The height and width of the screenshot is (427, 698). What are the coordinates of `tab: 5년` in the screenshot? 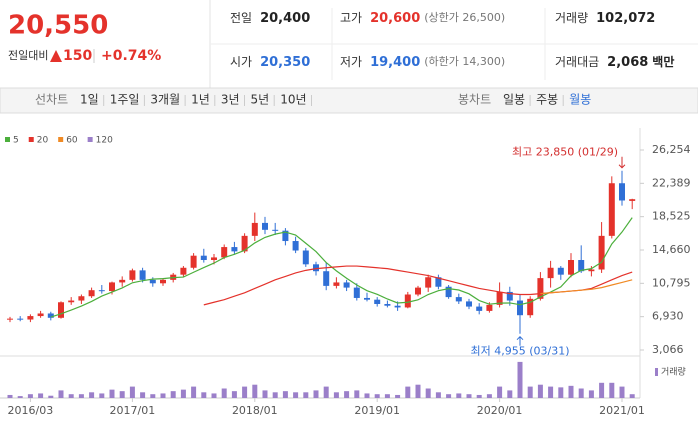 It's located at (260, 100).